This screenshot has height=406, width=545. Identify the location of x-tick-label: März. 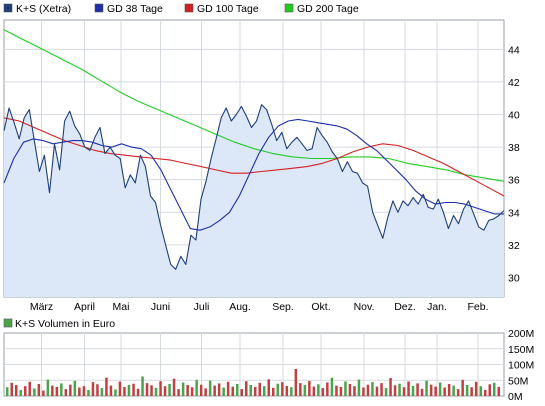
(41, 307).